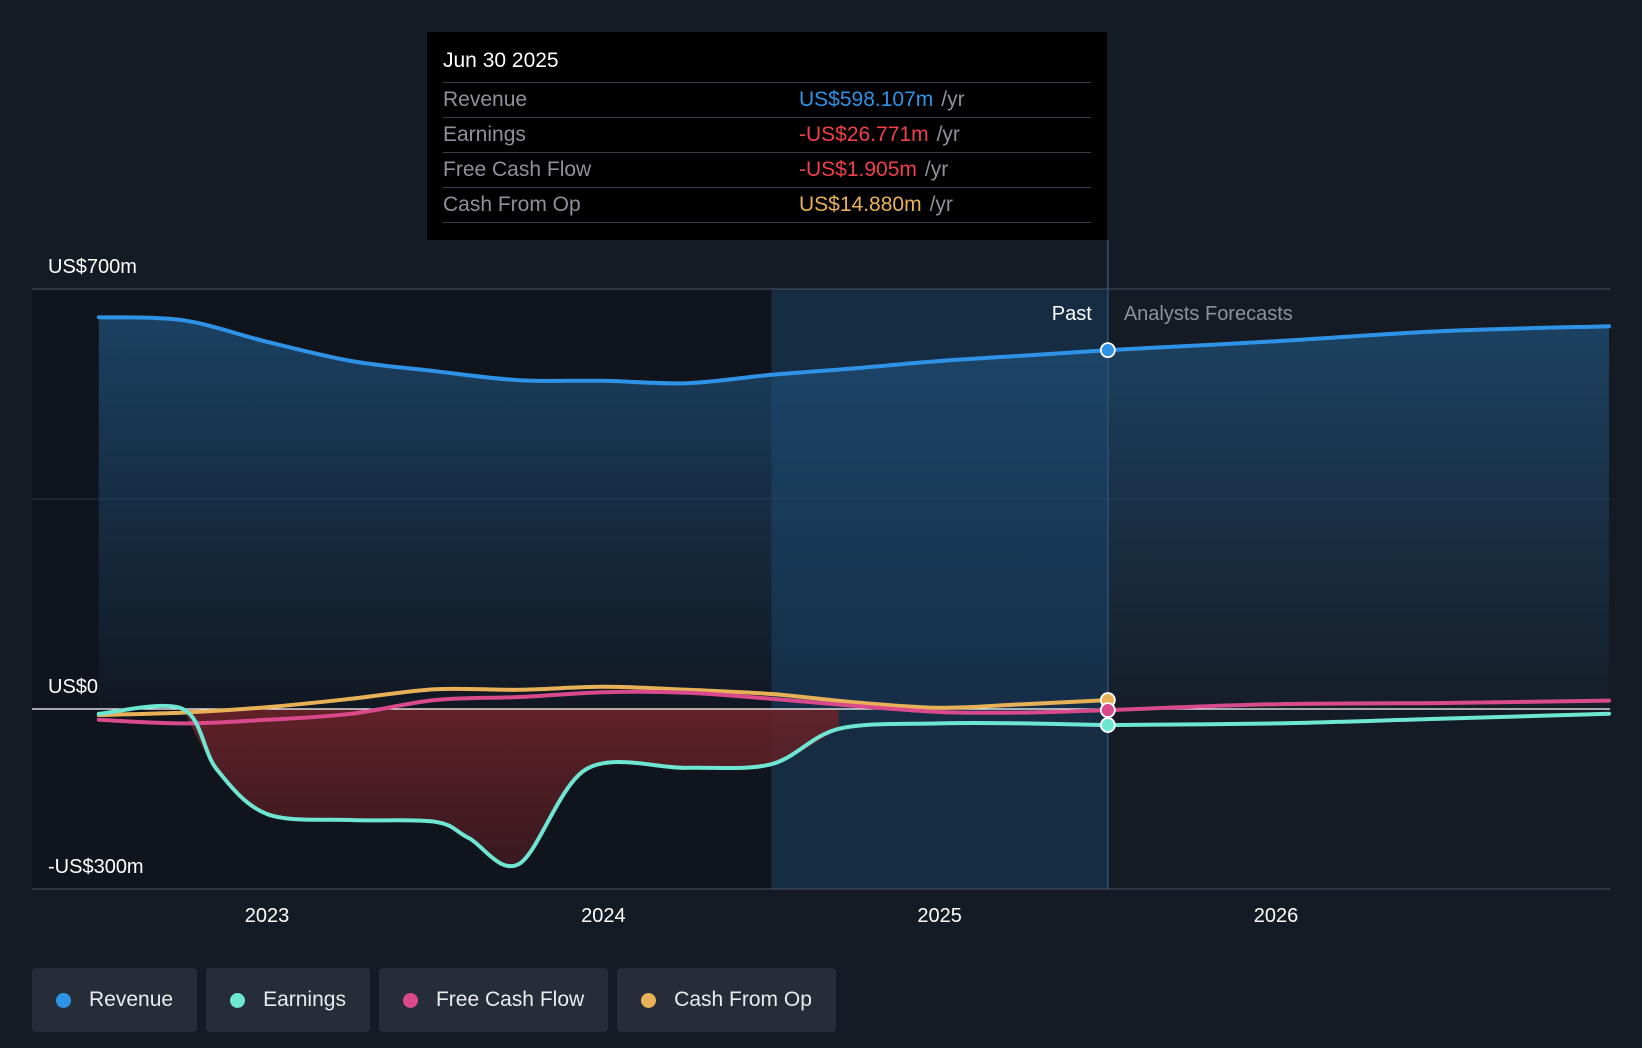 The image size is (1642, 1048). What do you see at coordinates (304, 999) in the screenshot?
I see `legend-label: Earnings` at bounding box center [304, 999].